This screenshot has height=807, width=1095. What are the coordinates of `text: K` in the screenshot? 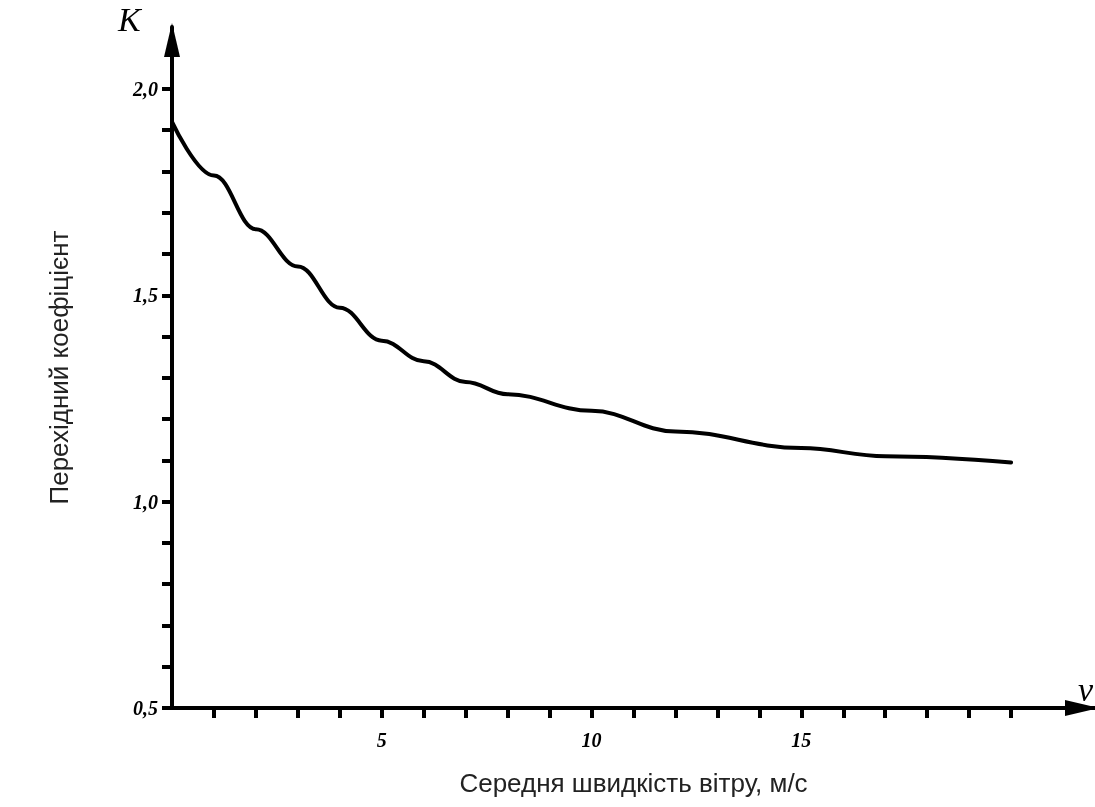 It's located at (130, 19).